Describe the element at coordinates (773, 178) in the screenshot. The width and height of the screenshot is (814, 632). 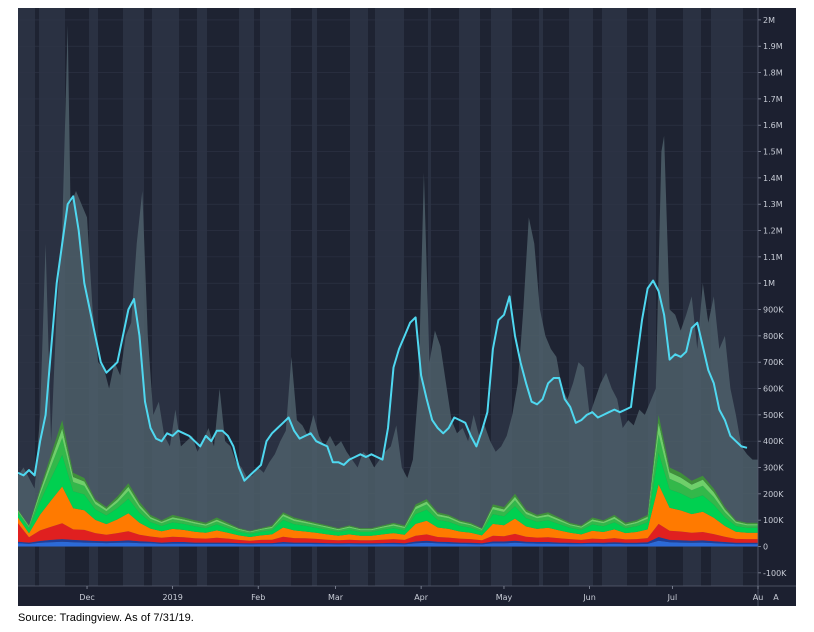
I see `y-tick-label: 1.4M` at that location.